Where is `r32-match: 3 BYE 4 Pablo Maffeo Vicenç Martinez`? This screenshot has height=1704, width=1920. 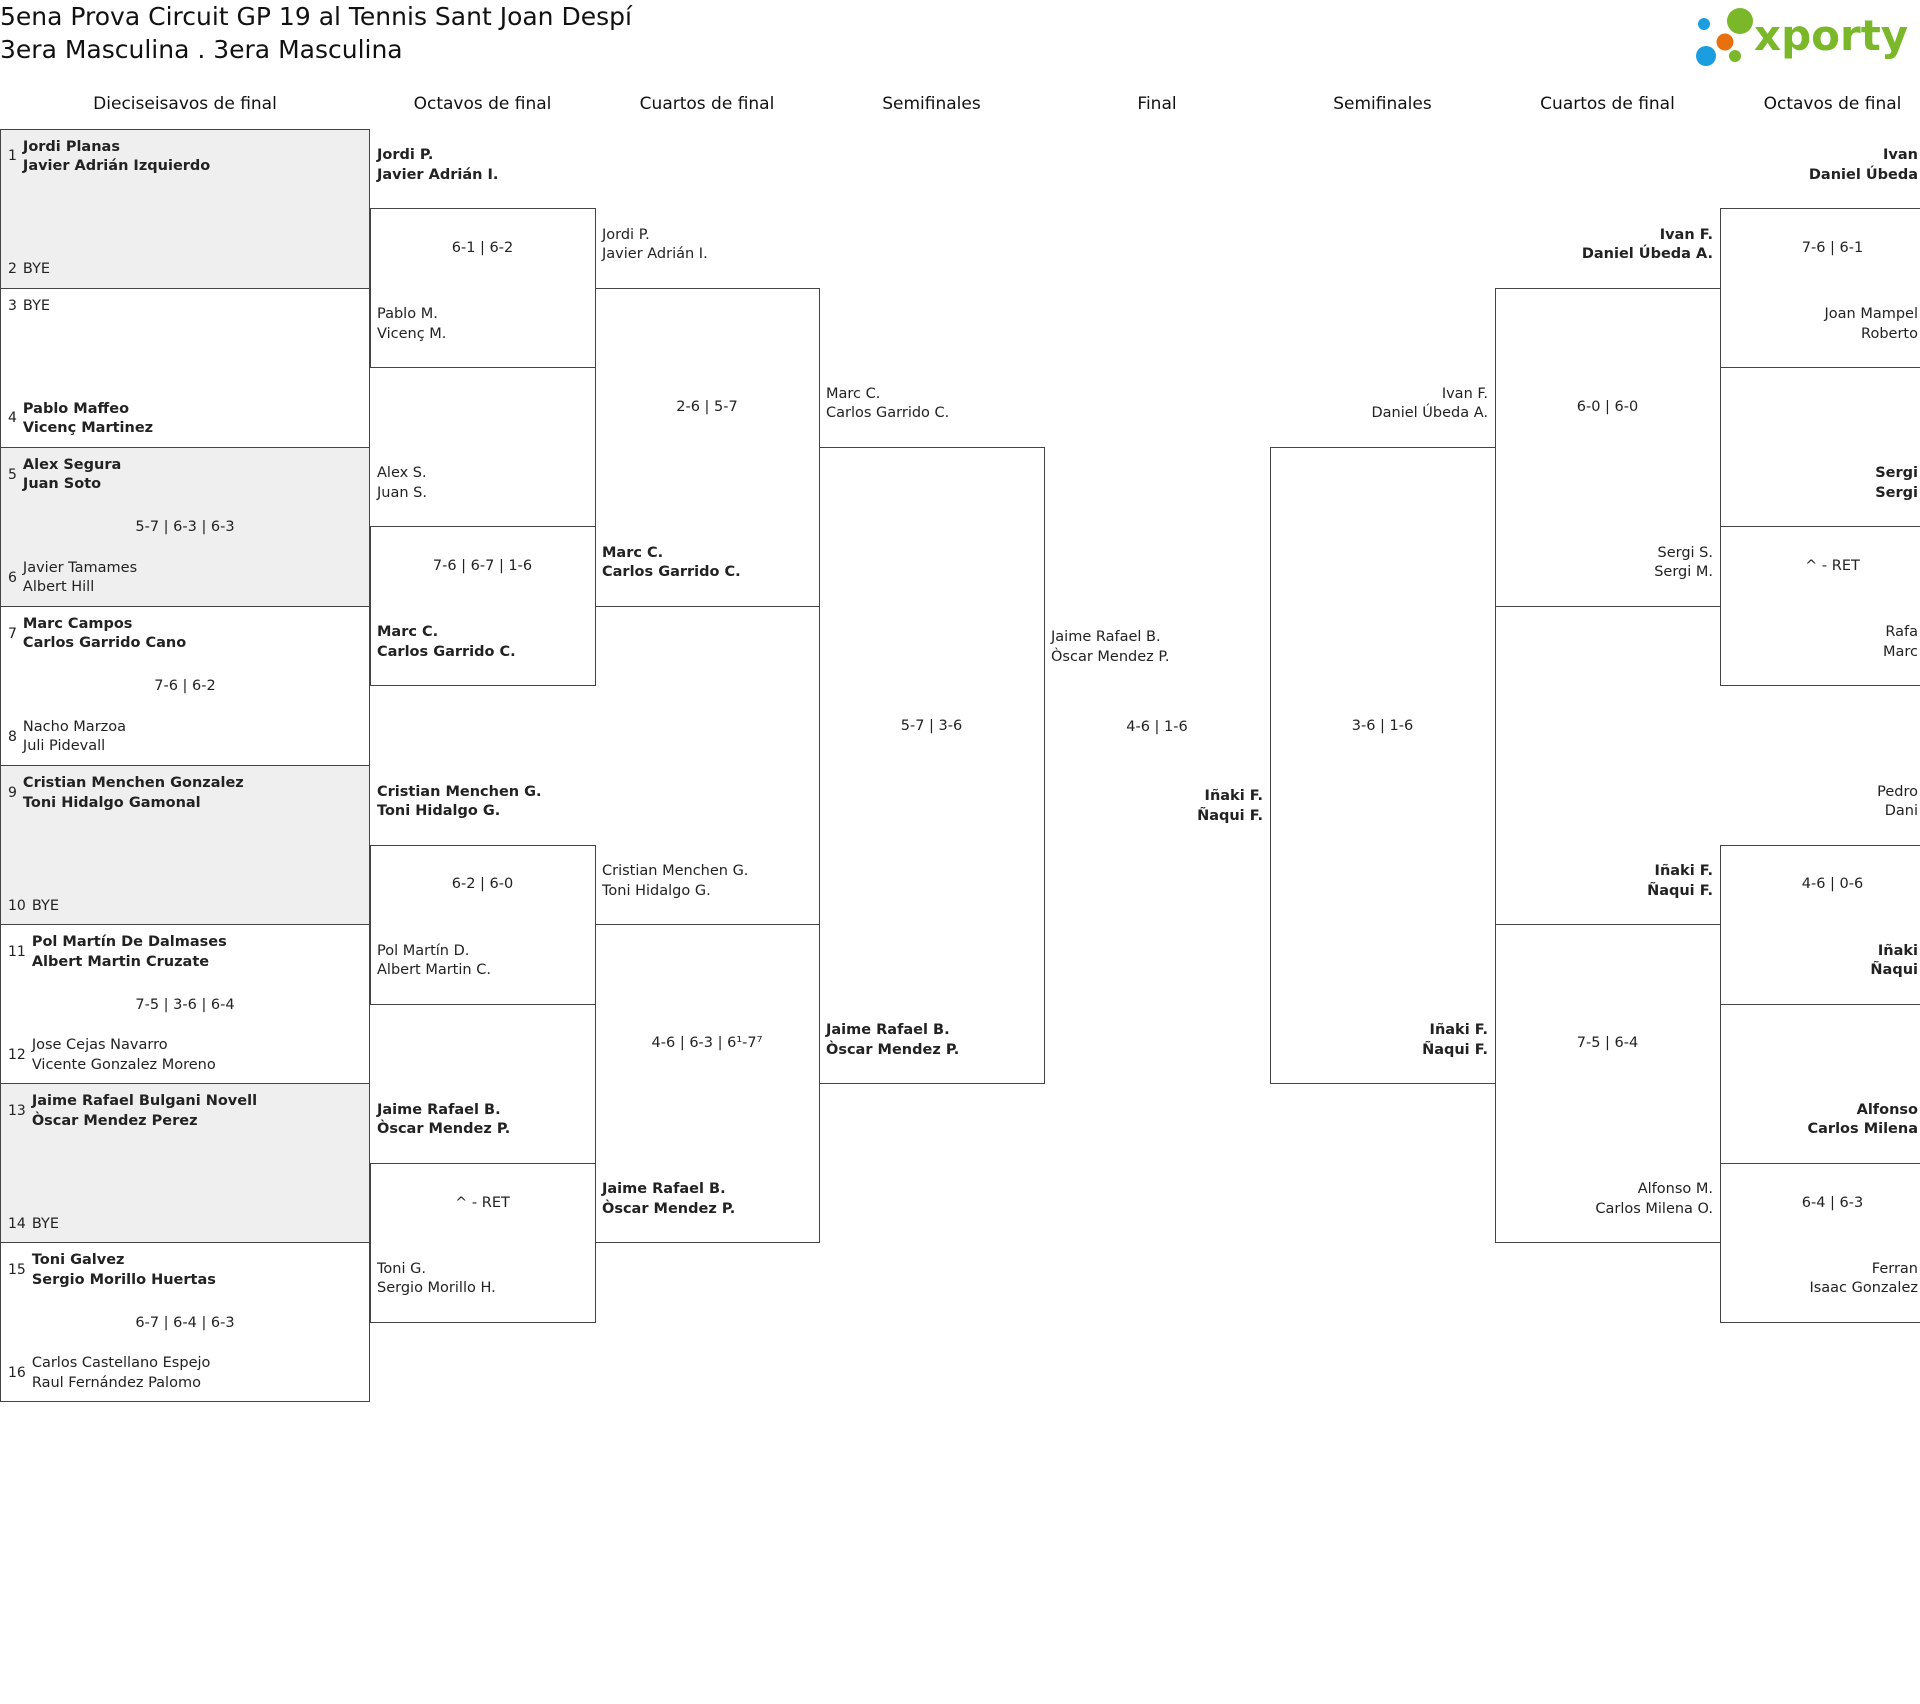
r32-match: 3 BYE 4 Pablo Maffeo Vicenç Martinez is located at coordinates (185, 367).